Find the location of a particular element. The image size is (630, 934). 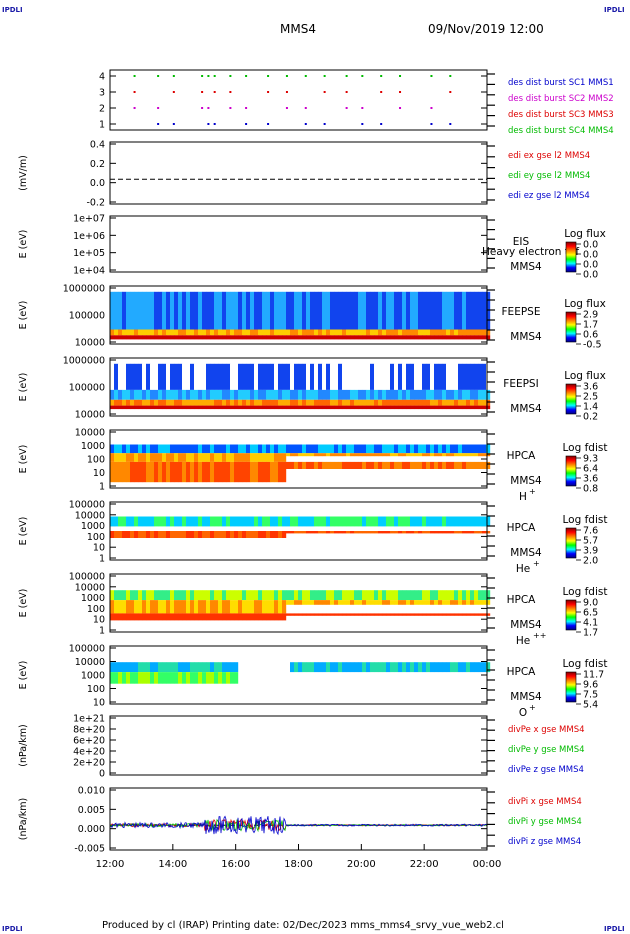

y-tick-label: 1000 is located at coordinates (93, 598).